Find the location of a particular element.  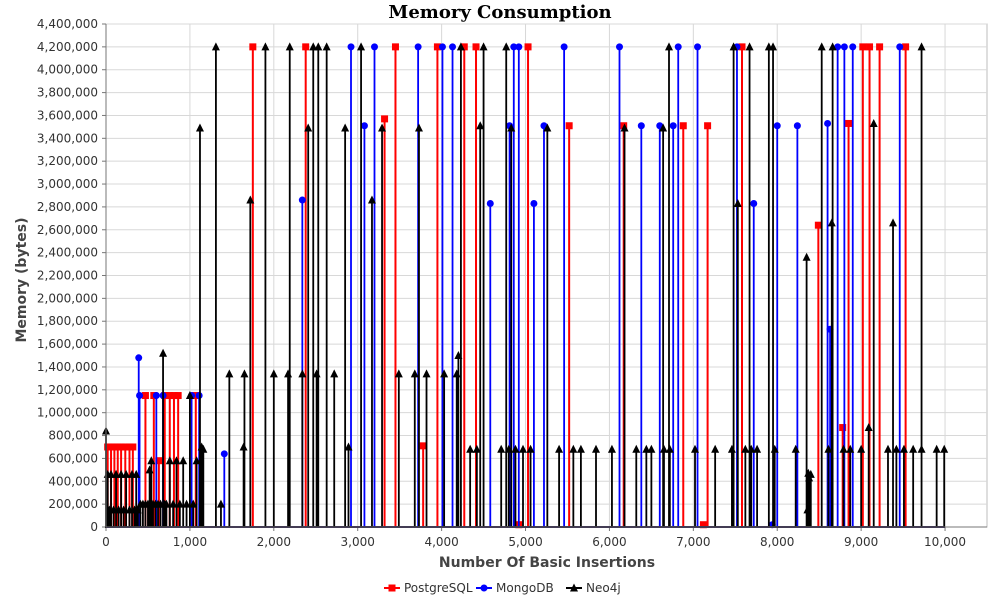

x-tick-label: 9,000 is located at coordinates (861, 542).